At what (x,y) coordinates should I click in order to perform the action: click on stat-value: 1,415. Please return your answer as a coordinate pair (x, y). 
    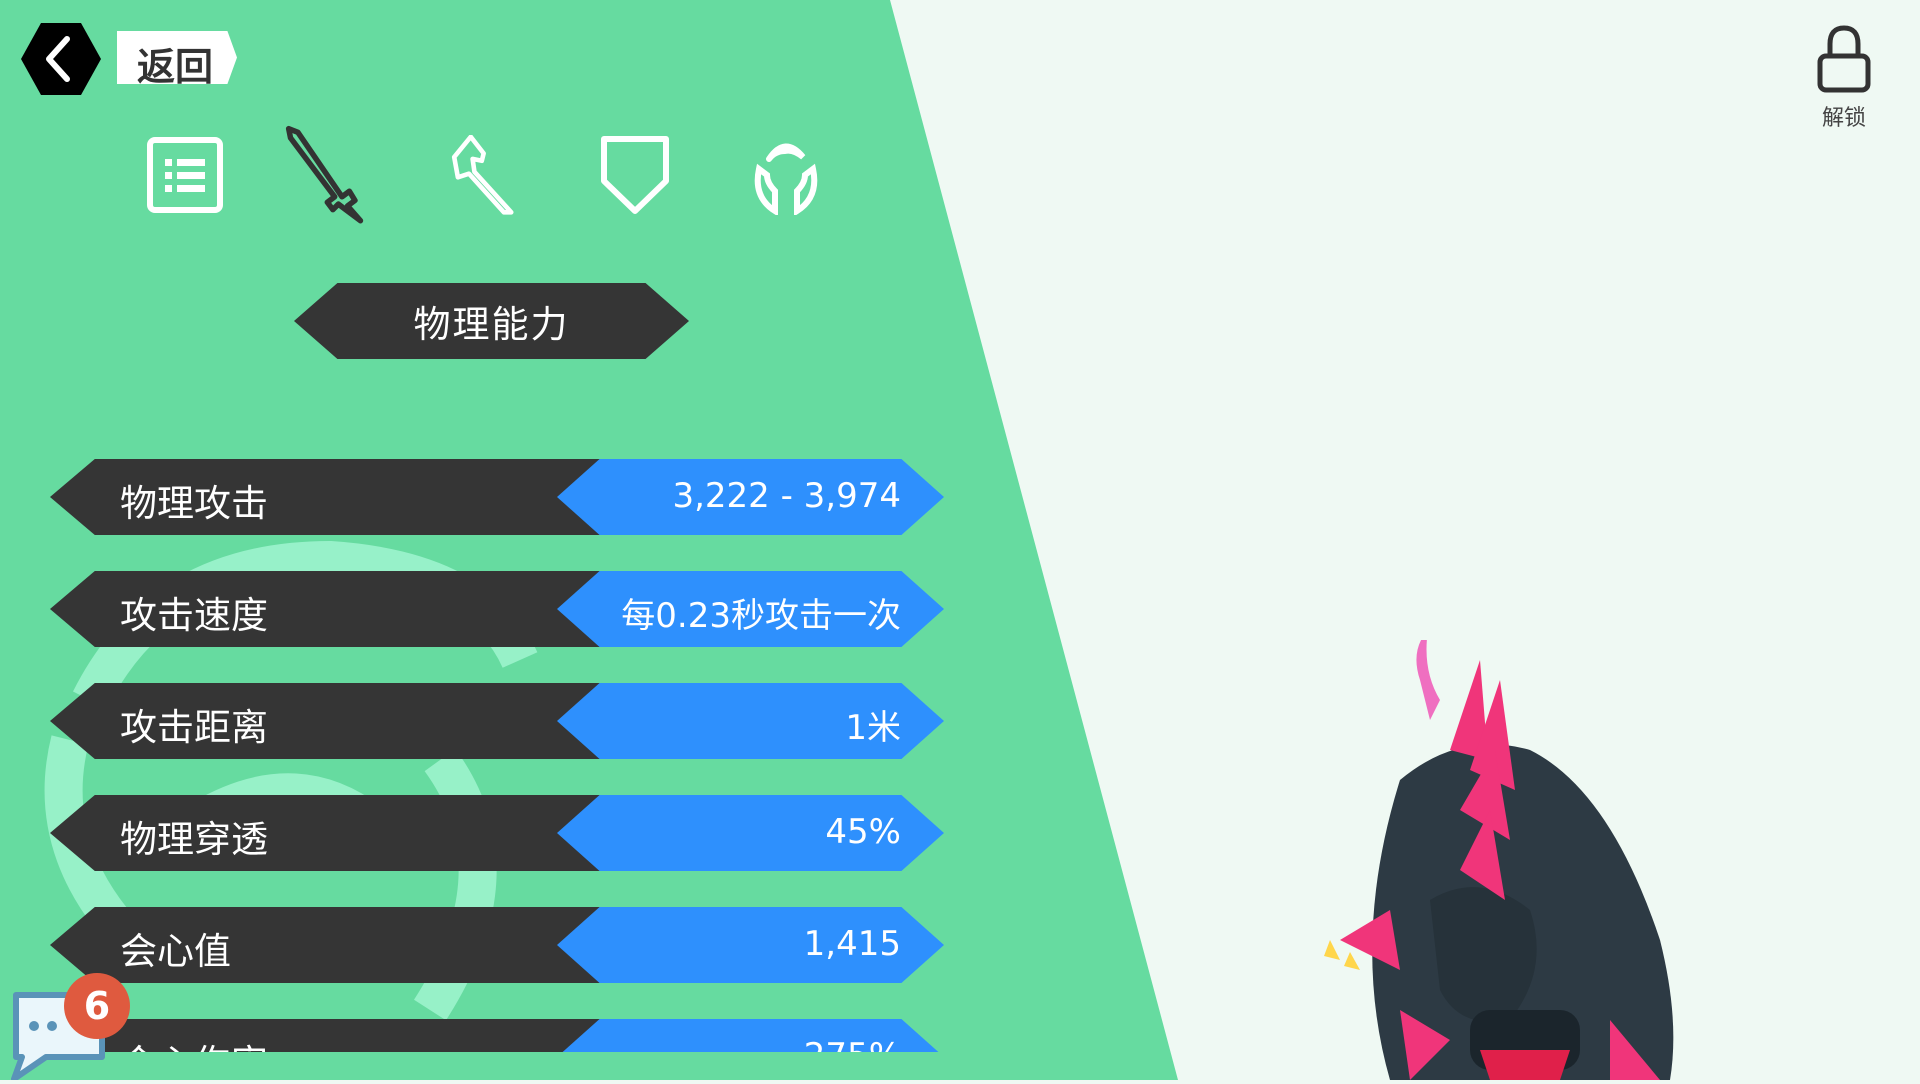
    Looking at the image, I should click on (852, 944).